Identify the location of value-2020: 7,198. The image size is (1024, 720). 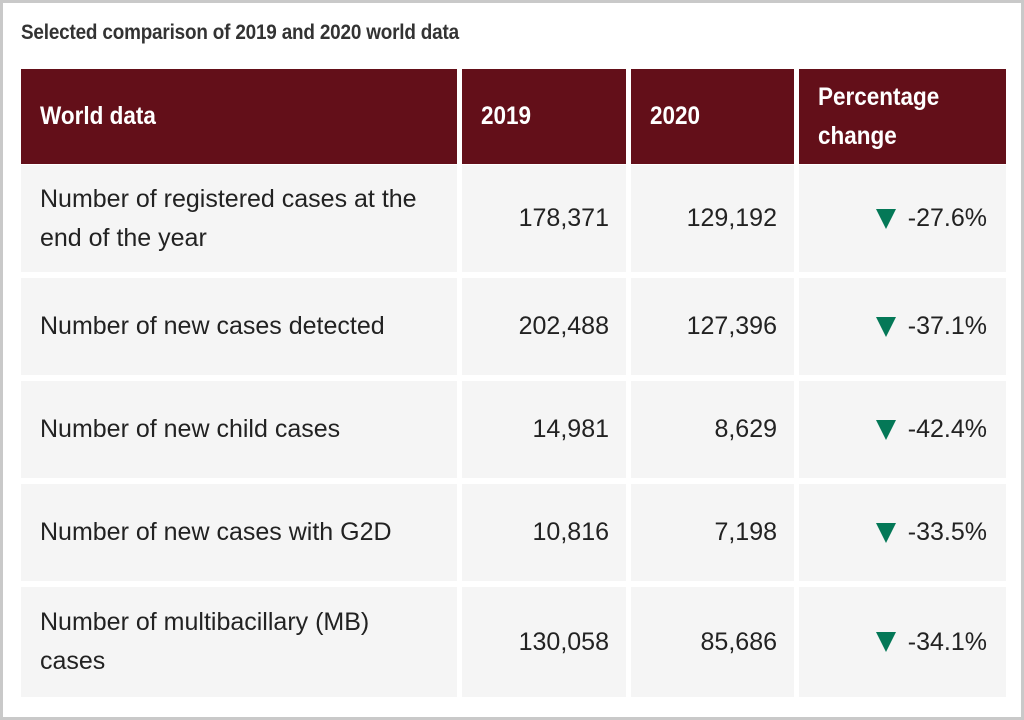
(712, 532).